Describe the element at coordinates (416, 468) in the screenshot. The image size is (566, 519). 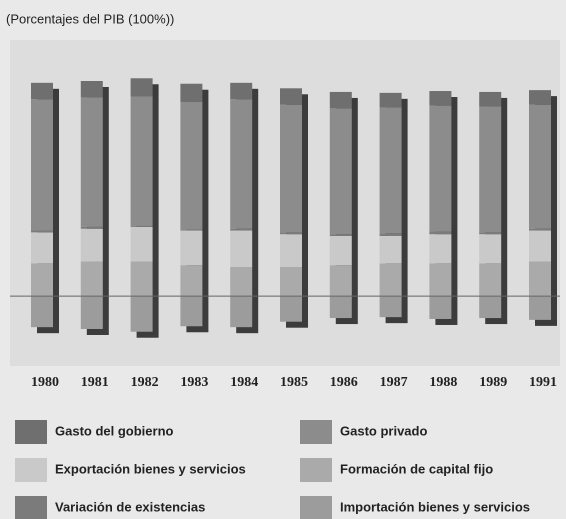
I see `legend-label: Formación de capital fijo` at that location.